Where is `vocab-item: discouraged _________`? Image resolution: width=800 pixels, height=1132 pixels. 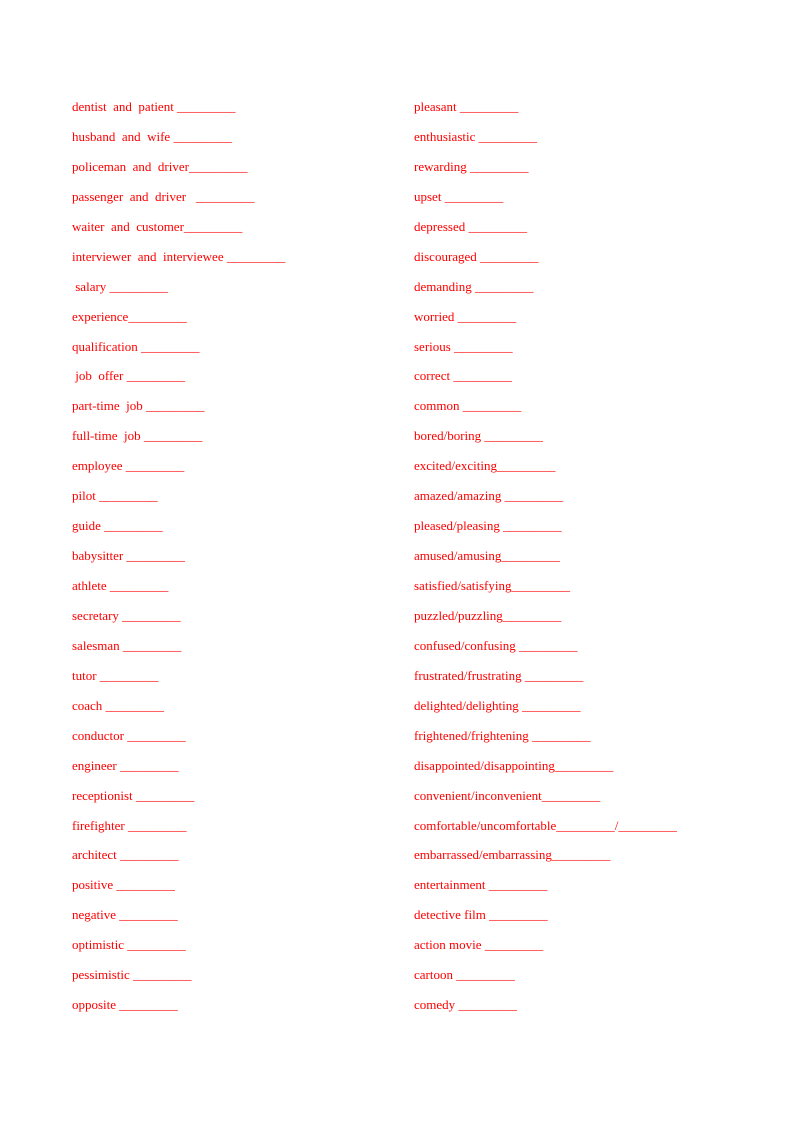
vocab-item: discouraged _________ is located at coordinates (476, 256).